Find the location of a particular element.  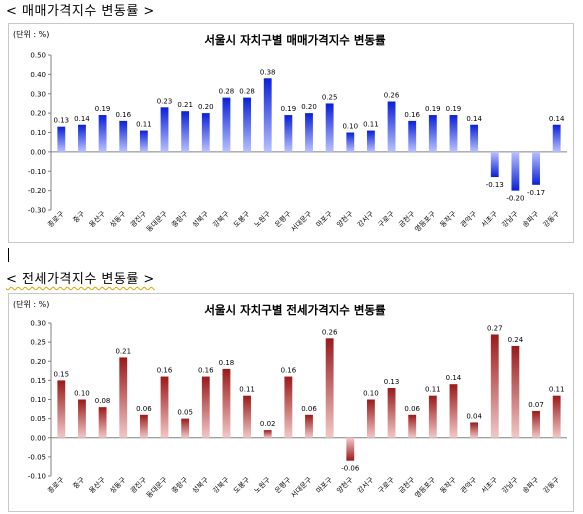

chart-title: 서울시 자치구별 전세가격지수 변동률 is located at coordinates (295, 310).